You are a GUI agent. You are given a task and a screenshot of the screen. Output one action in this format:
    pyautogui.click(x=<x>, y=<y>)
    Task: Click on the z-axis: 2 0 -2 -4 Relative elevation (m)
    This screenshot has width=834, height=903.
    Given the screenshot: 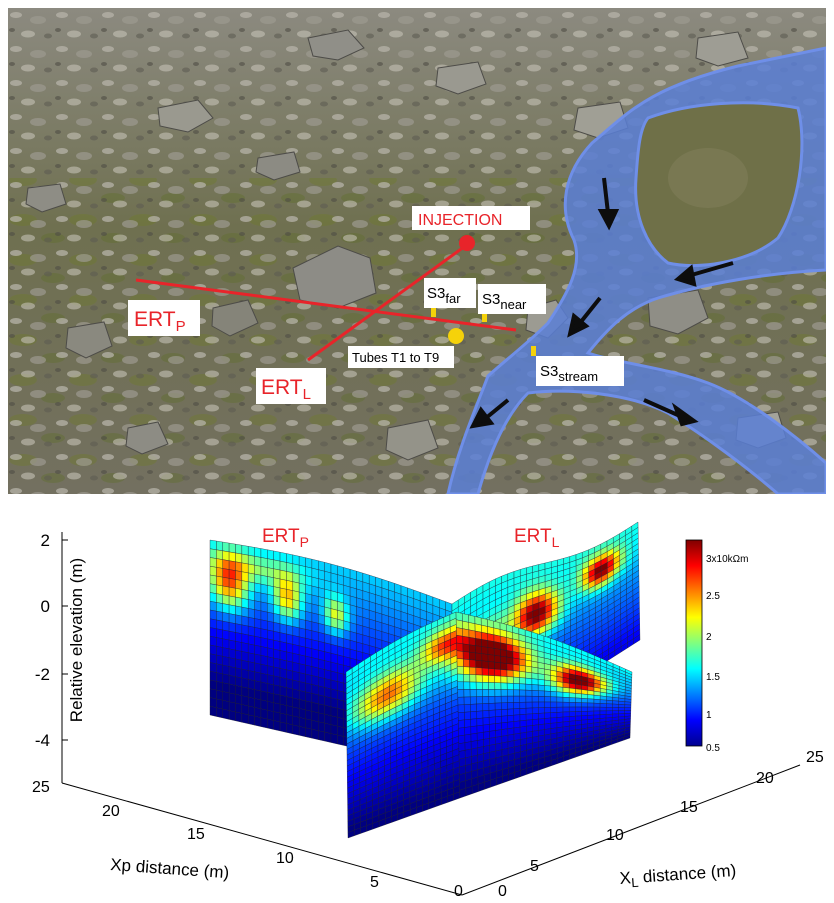 What is the action you would take?
    pyautogui.click(x=60, y=640)
    